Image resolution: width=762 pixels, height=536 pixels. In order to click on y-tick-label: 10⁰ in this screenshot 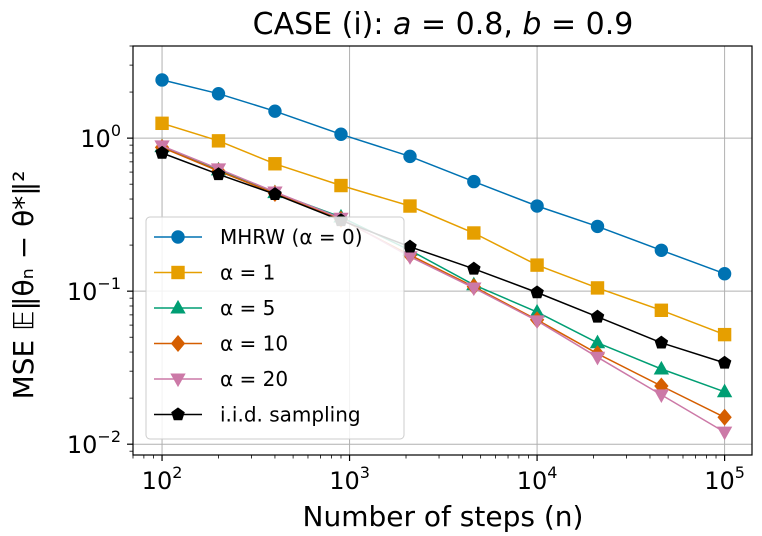, I will do `click(100, 137)`.